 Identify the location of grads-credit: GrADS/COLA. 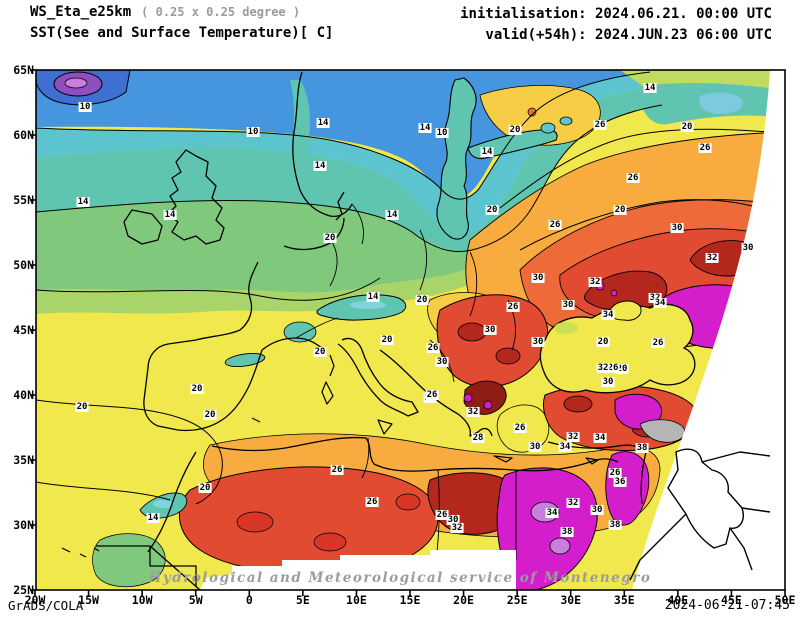
(46, 605).